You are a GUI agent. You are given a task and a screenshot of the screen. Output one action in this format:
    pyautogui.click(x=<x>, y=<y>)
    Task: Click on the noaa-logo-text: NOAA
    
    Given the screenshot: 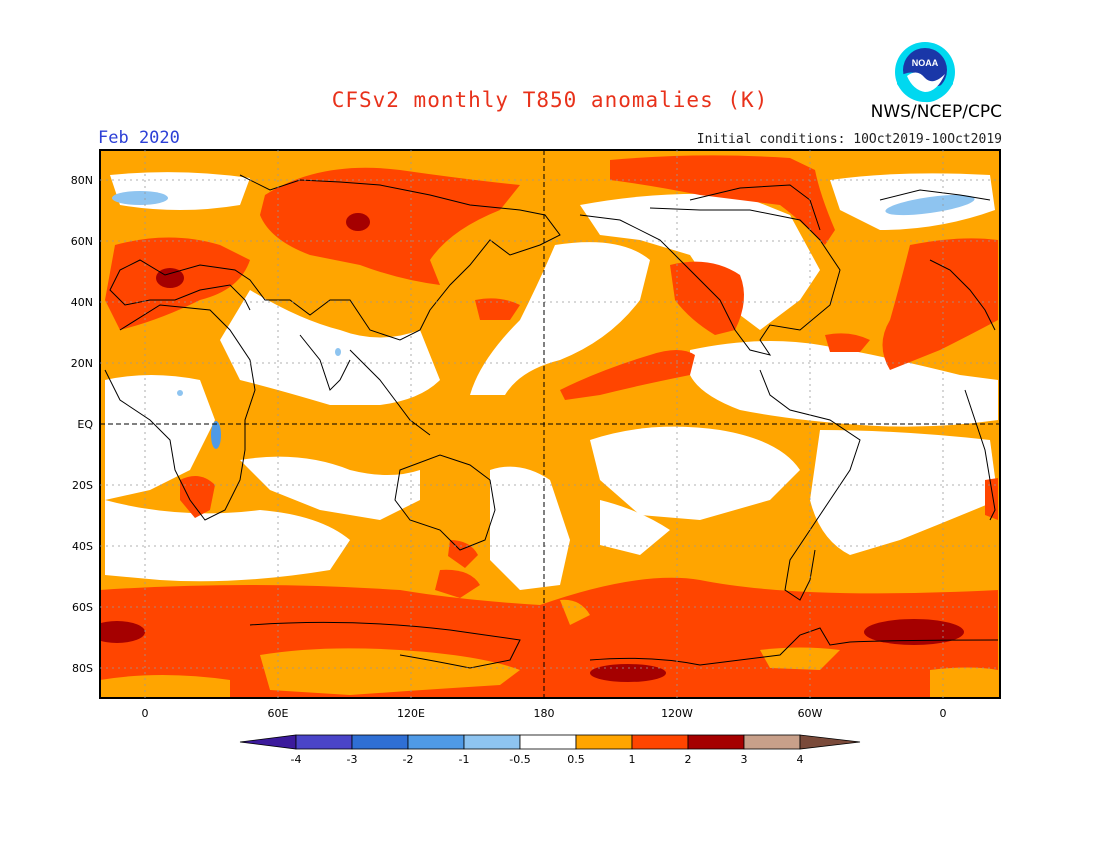 What is the action you would take?
    pyautogui.click(x=925, y=63)
    